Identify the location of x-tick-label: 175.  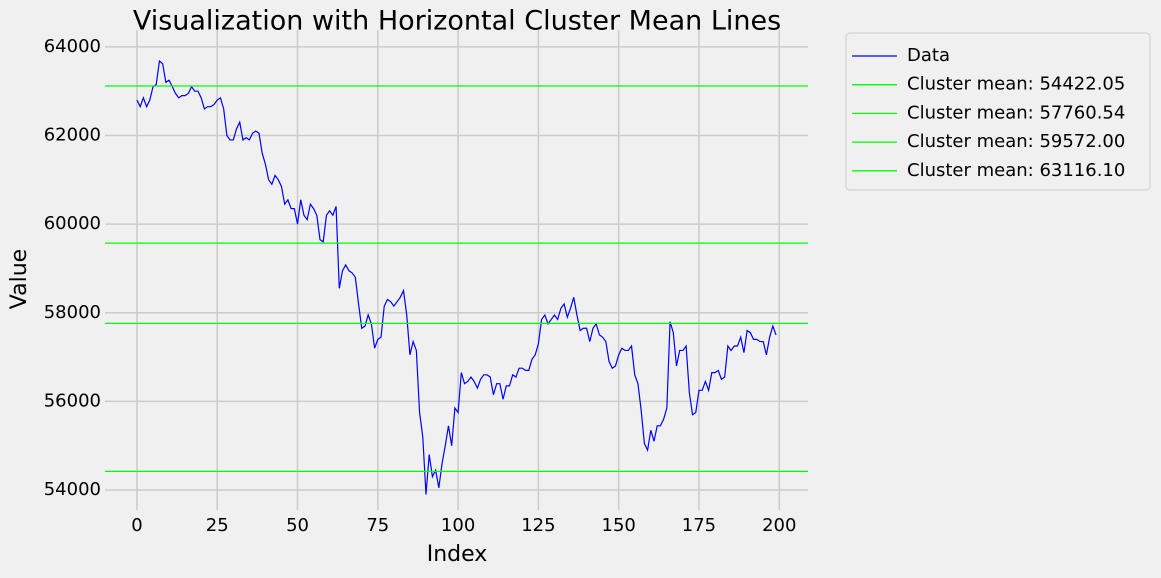
(699, 525).